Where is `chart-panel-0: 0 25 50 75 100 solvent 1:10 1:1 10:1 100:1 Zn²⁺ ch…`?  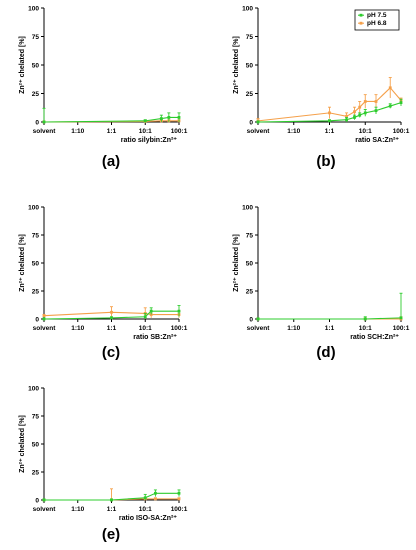
chart-panel-0: 0 25 50 75 100 solvent 1:10 1:1 10:1 100:1 Zn²⁺ ch… is located at coordinates (103, 87).